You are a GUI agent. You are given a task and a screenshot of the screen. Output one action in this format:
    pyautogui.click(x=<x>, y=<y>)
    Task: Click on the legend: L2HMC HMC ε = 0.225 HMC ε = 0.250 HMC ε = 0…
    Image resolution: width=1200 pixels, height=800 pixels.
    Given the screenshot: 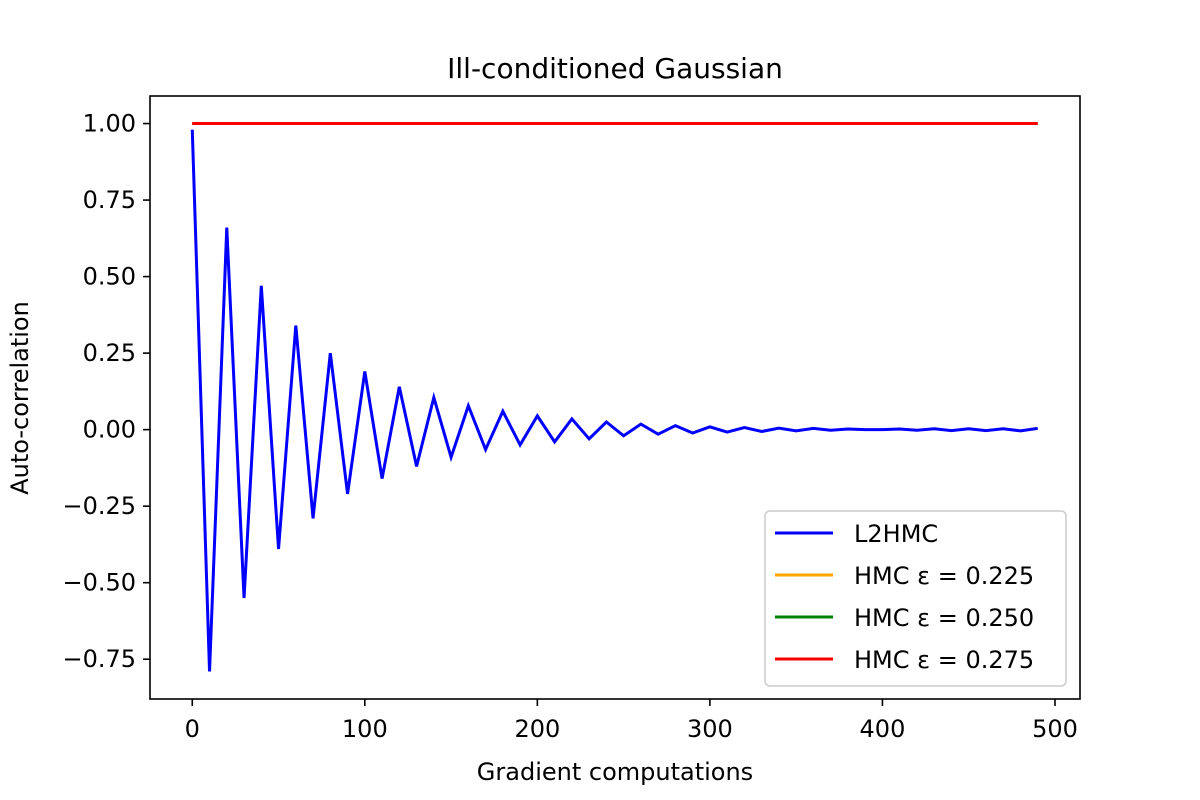 What is the action you would take?
    pyautogui.click(x=915, y=598)
    